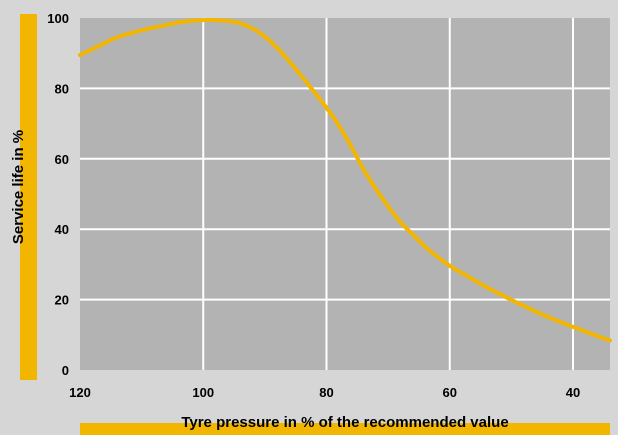  I want to click on x-tick-label: 60, so click(450, 392).